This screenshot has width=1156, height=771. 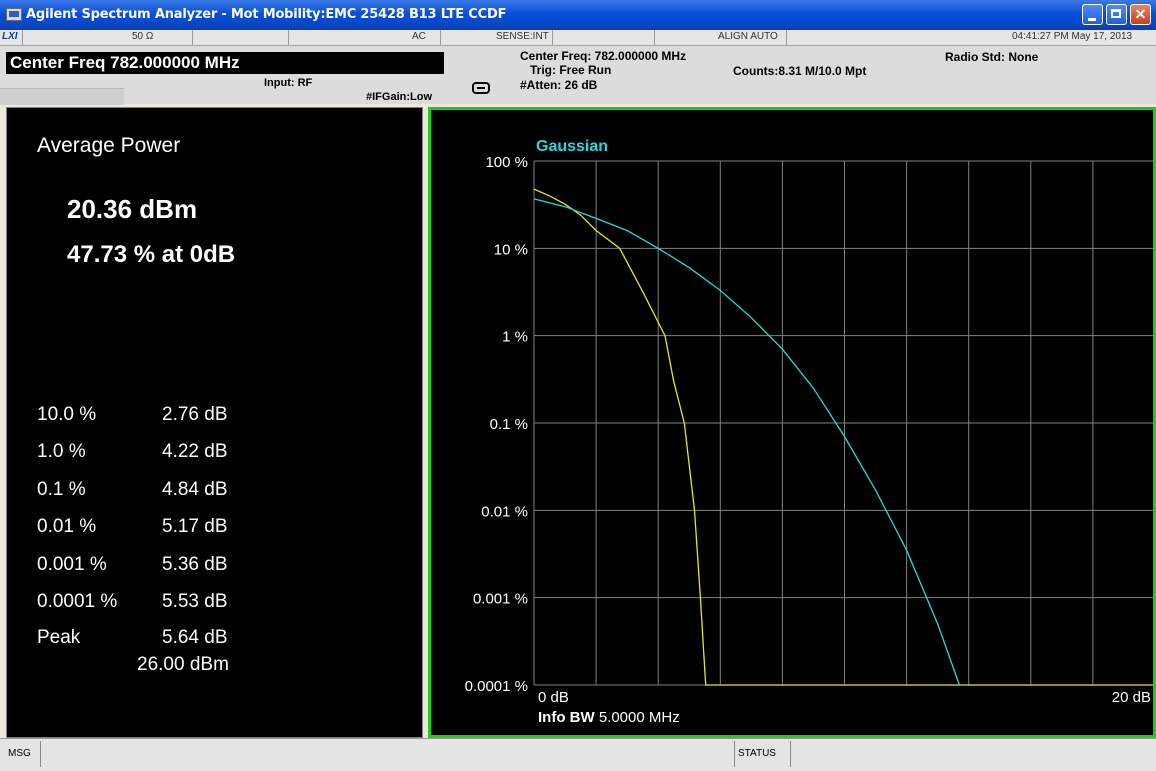 What do you see at coordinates (62, 96) in the screenshot?
I see `header-strip` at bounding box center [62, 96].